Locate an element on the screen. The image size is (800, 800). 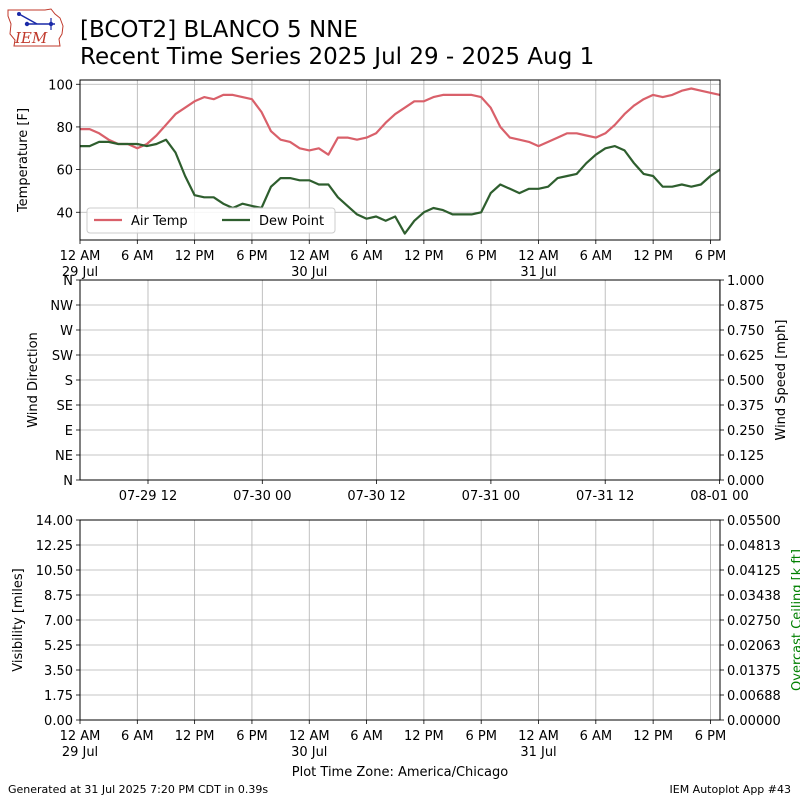
wind-speed-tick-label: 0.625 is located at coordinates (745, 356).